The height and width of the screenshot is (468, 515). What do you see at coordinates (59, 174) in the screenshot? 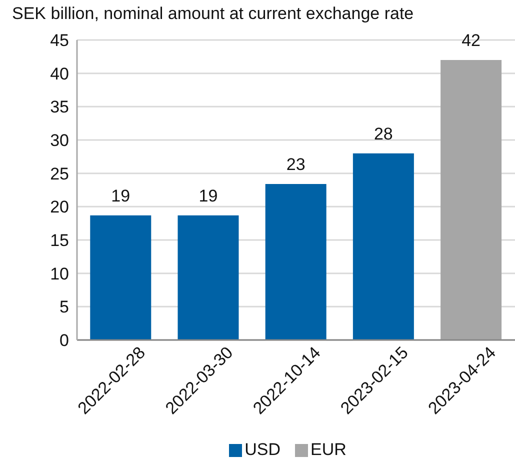
I see `y-tick-label: 25` at bounding box center [59, 174].